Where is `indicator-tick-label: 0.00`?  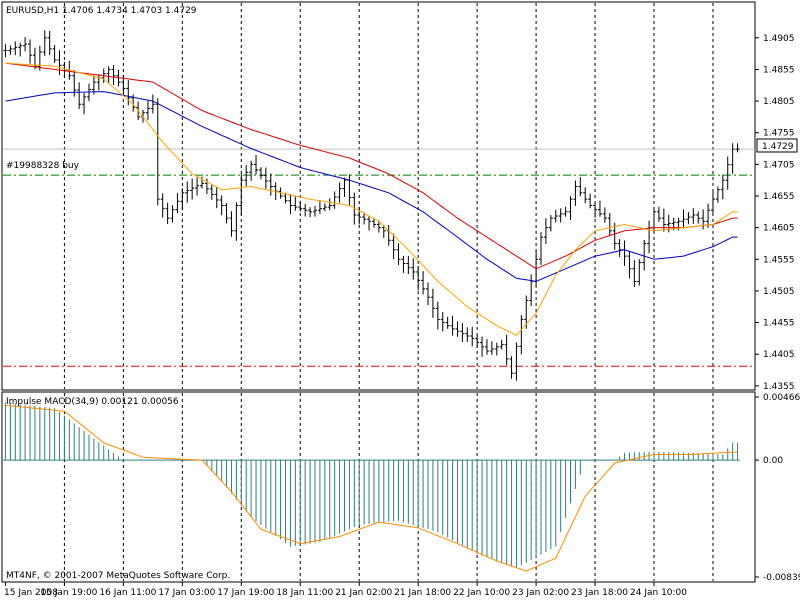
indicator-tick-label: 0.00 is located at coordinates (773, 461).